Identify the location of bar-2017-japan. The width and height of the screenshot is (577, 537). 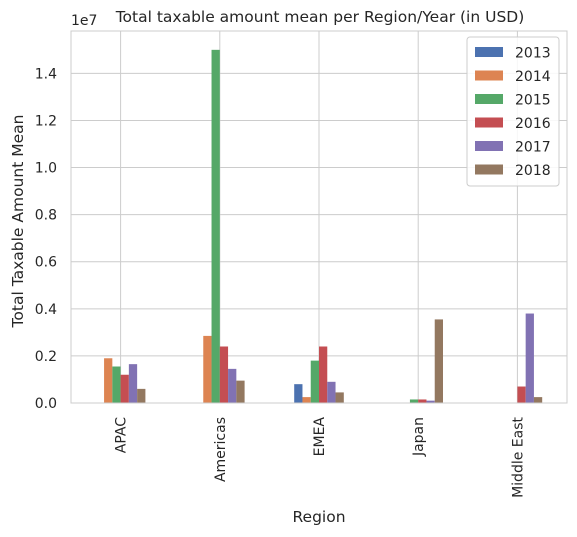
(430, 401).